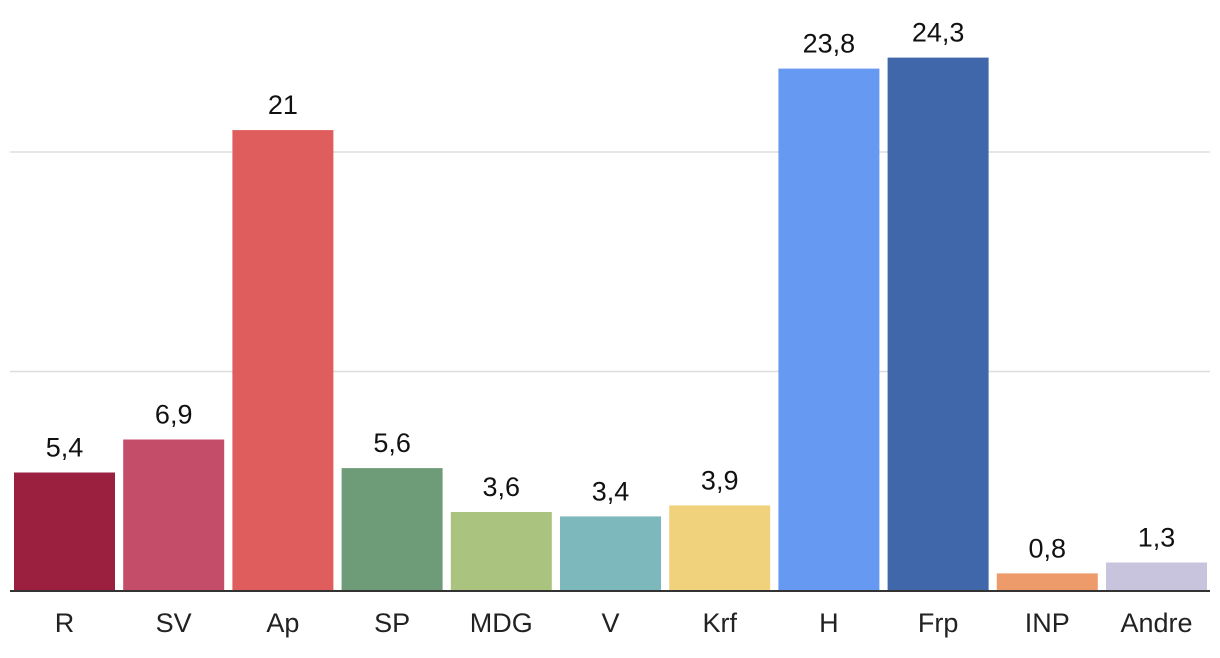 This screenshot has width=1220, height=658. Describe the element at coordinates (829, 330) in the screenshot. I see `bar-h` at that location.